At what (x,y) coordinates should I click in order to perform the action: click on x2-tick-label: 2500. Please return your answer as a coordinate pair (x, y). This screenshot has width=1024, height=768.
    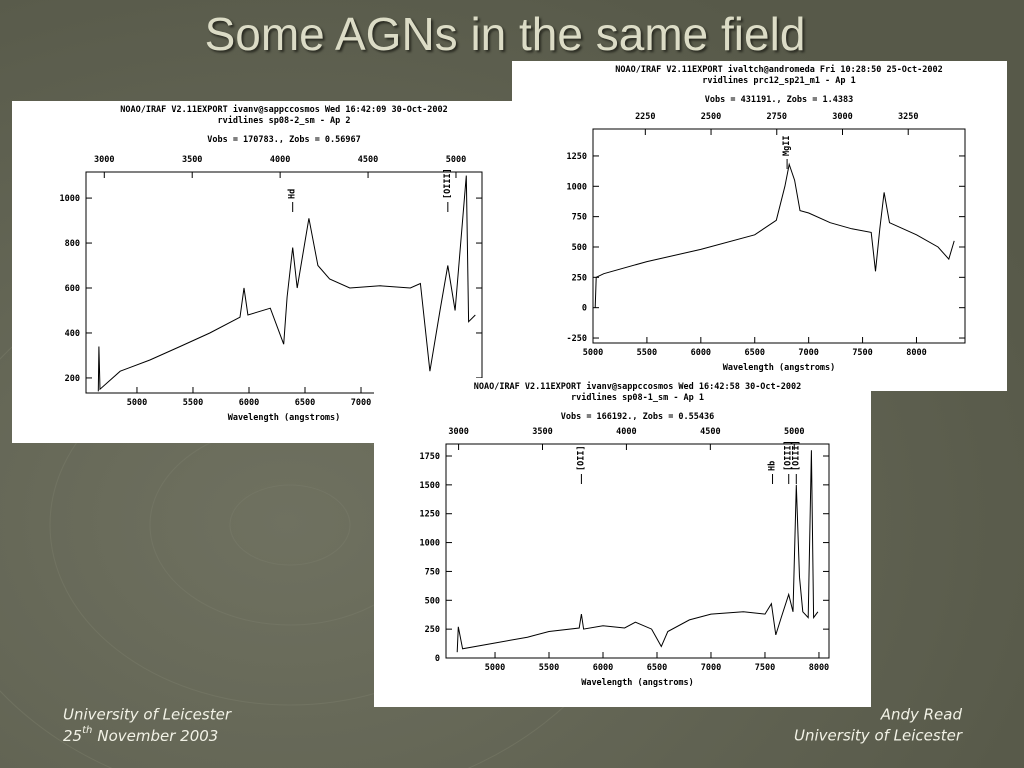
    Looking at the image, I should click on (711, 117).